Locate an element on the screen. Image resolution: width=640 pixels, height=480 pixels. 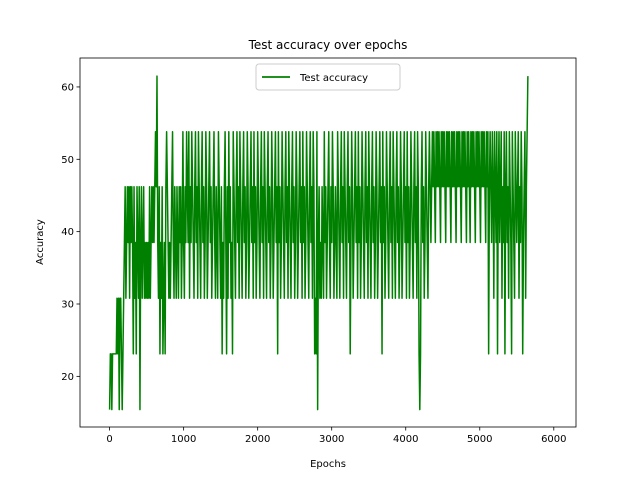
y-tick-label: 50 is located at coordinates (67, 160).